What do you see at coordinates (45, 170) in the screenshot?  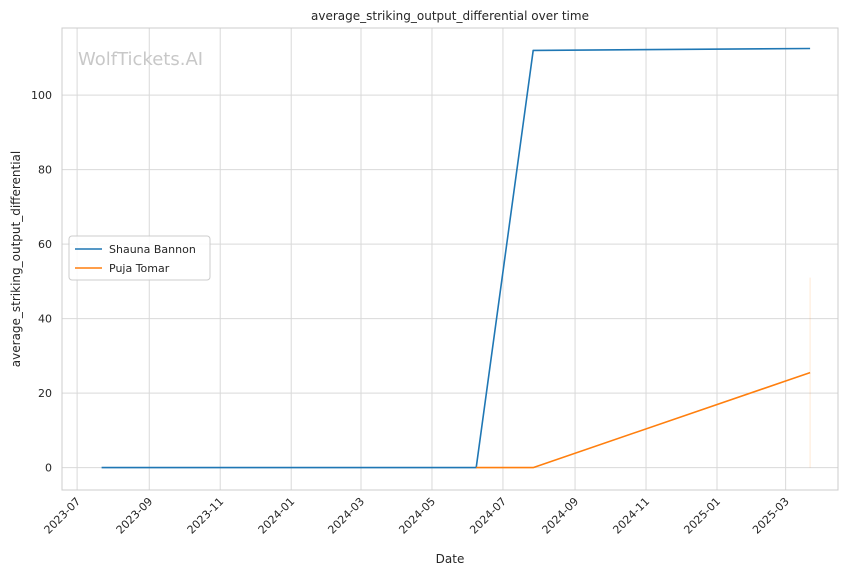 I see `y-tick-label: 80` at bounding box center [45, 170].